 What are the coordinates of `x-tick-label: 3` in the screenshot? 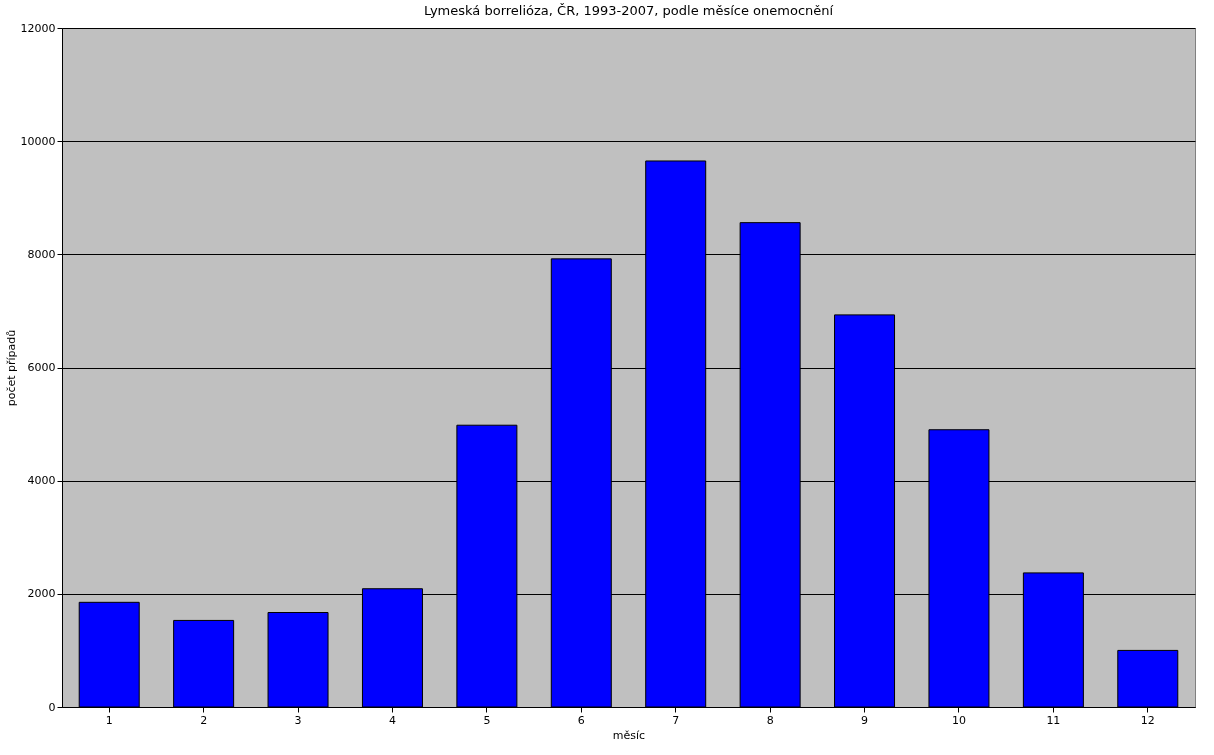 It's located at (298, 720).